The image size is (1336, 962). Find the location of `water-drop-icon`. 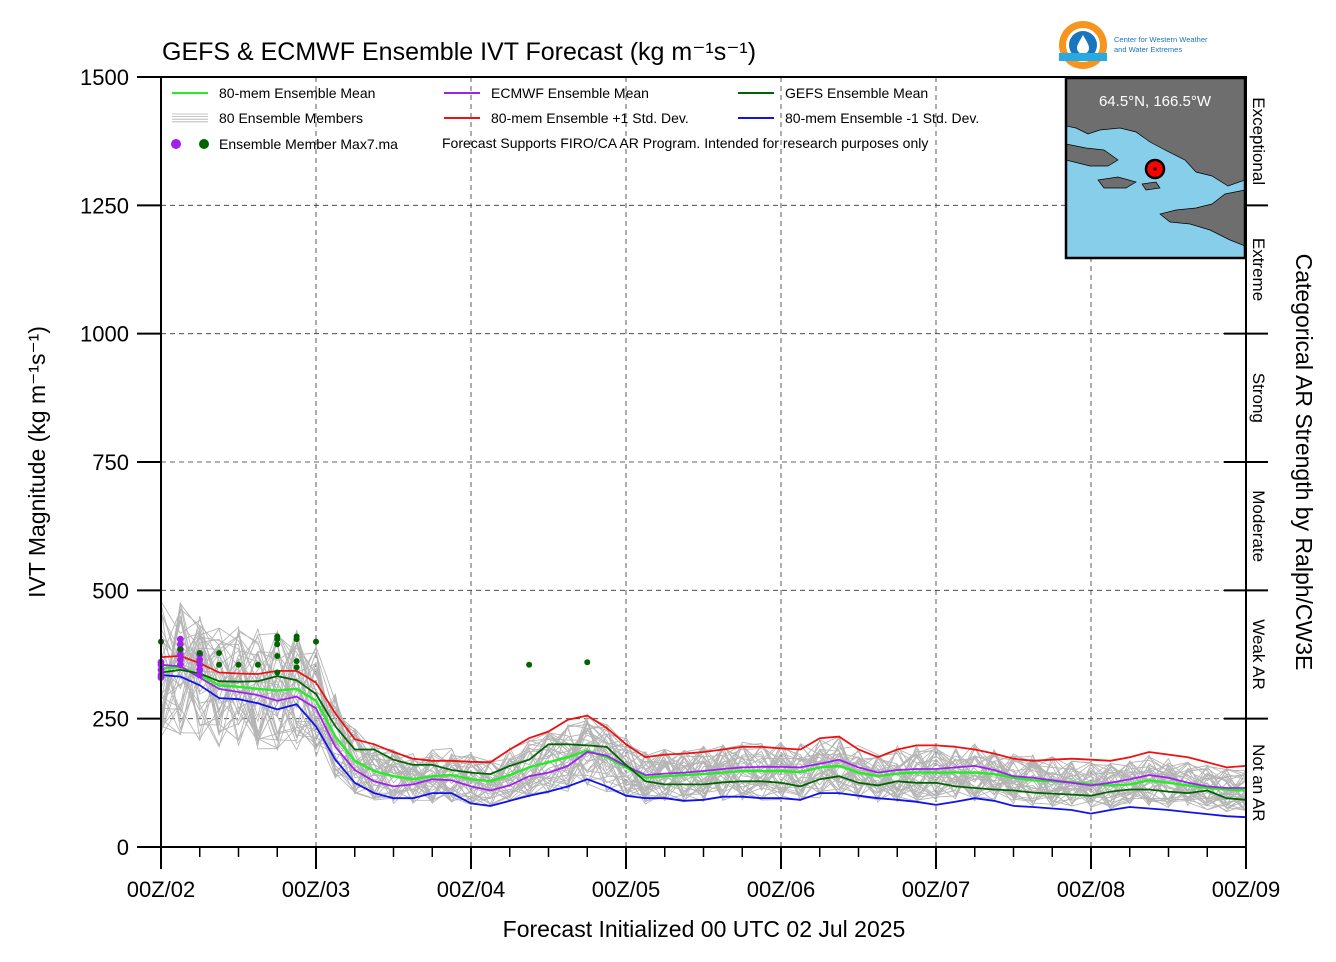

water-drop-icon is located at coordinates (1083, 44).